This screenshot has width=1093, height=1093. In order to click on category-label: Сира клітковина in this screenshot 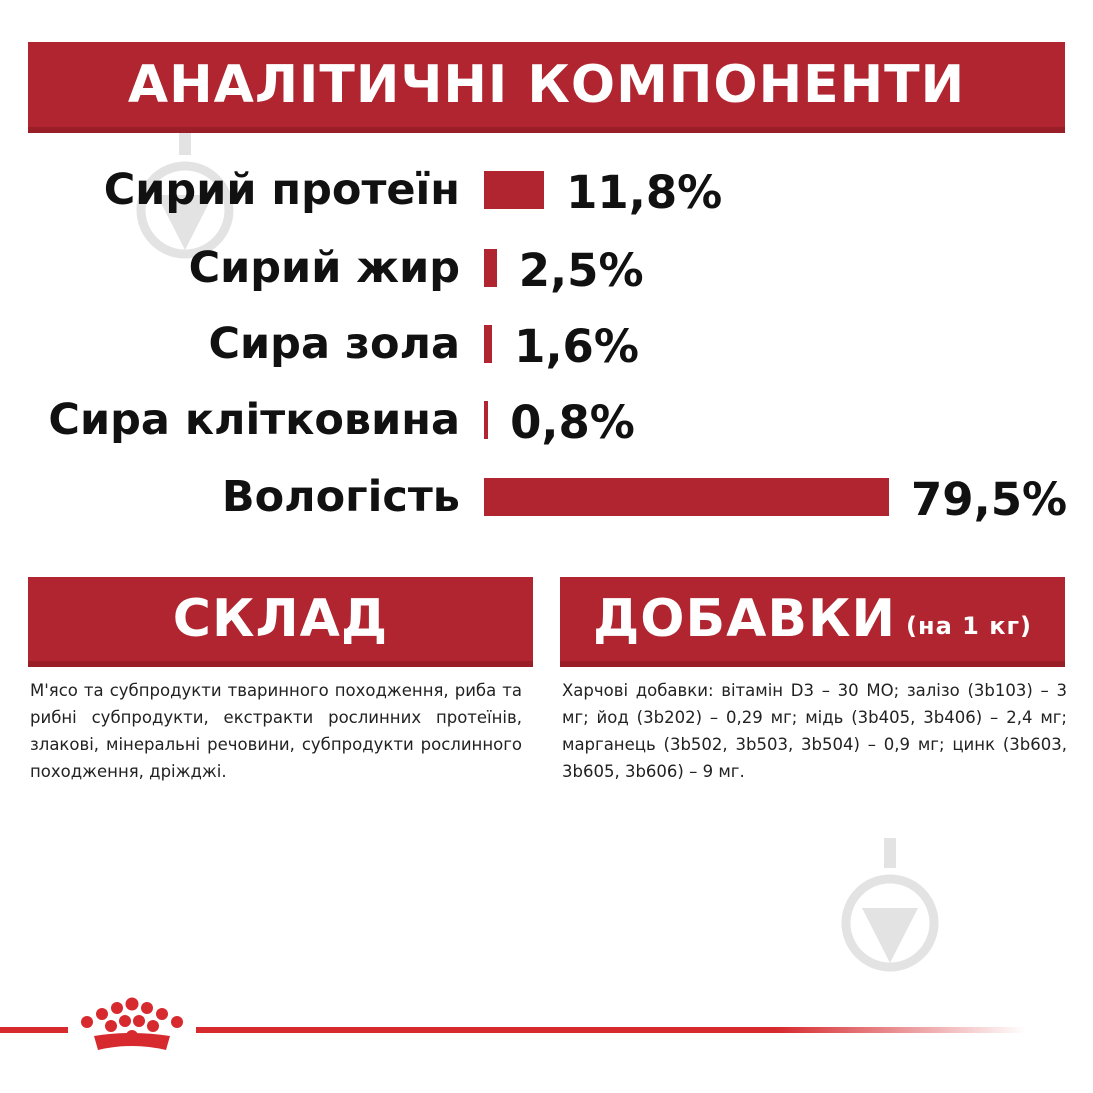, I will do `click(254, 420)`.